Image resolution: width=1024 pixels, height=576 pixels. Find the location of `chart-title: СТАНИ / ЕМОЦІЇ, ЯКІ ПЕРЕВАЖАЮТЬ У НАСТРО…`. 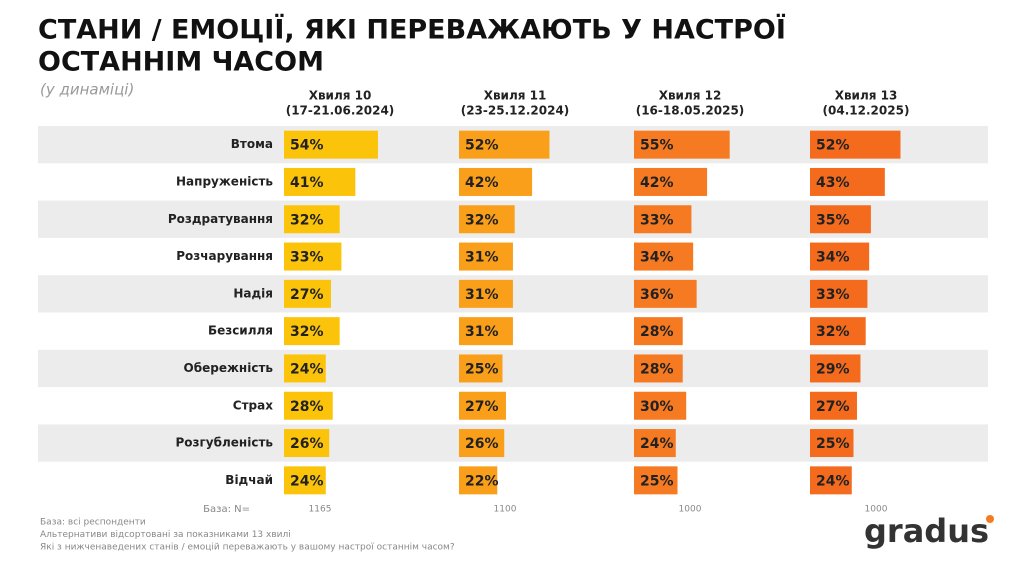

chart-title: СТАНИ / ЕМОЦІЇ, ЯКІ ПЕРЕВАЖАЮТЬ У НАСТРО… is located at coordinates (412, 30).